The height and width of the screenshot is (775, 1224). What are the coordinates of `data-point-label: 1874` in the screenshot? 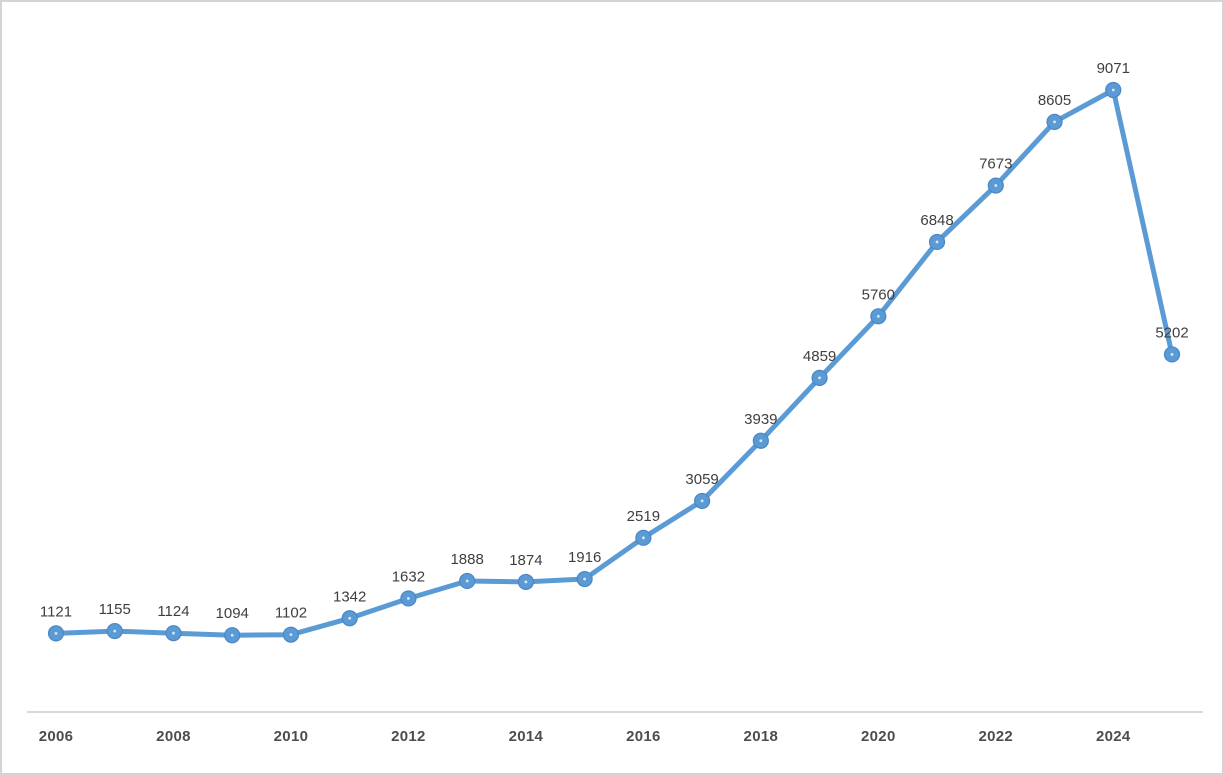 It's located at (525, 560).